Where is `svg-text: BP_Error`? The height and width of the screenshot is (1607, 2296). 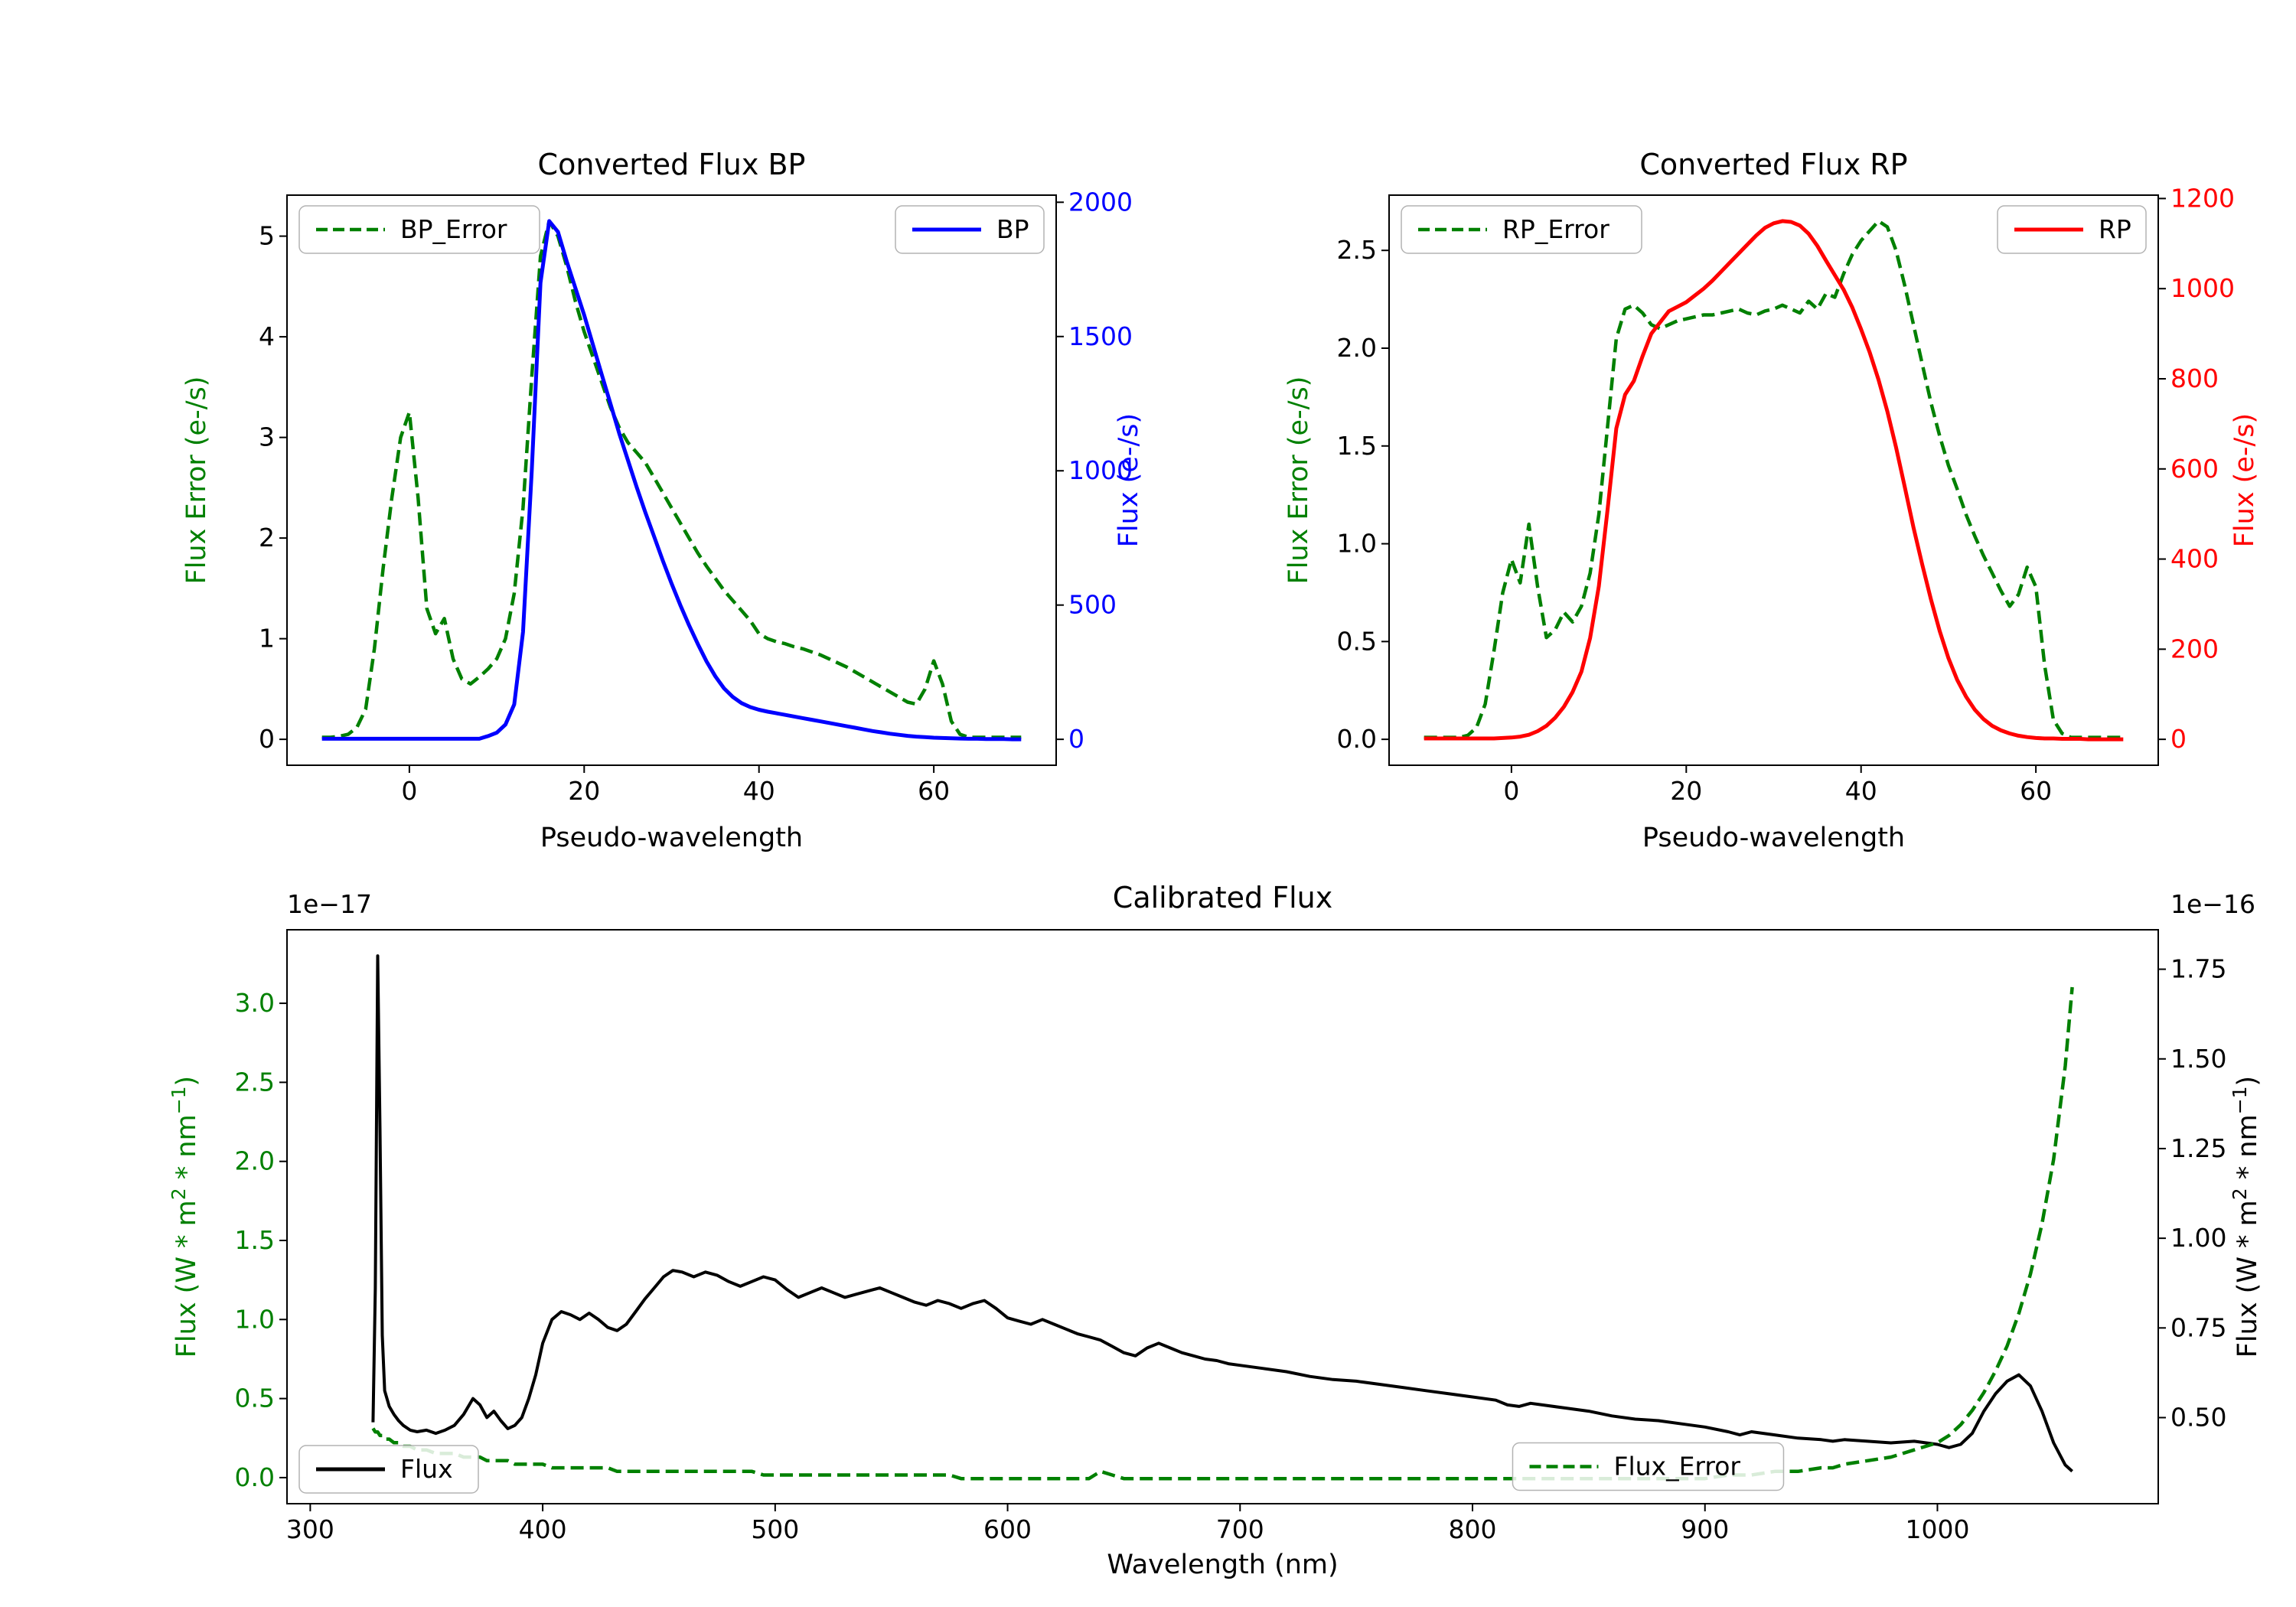
svg-text: BP_Error is located at coordinates (453, 229).